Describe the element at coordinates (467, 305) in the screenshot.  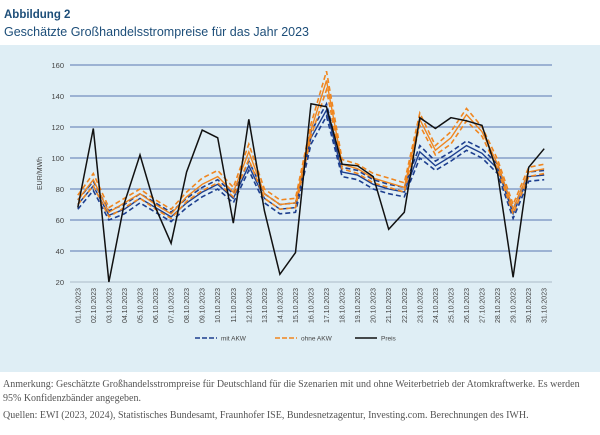
I see `x-tick-label: 26.10.2023` at that location.